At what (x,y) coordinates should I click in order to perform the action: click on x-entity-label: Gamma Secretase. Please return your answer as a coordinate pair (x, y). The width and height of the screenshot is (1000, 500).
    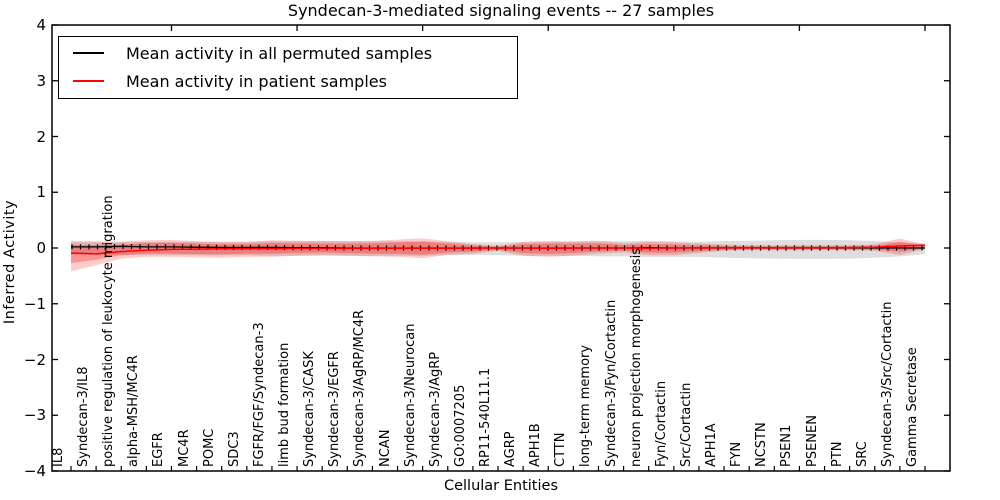
    Looking at the image, I should click on (912, 407).